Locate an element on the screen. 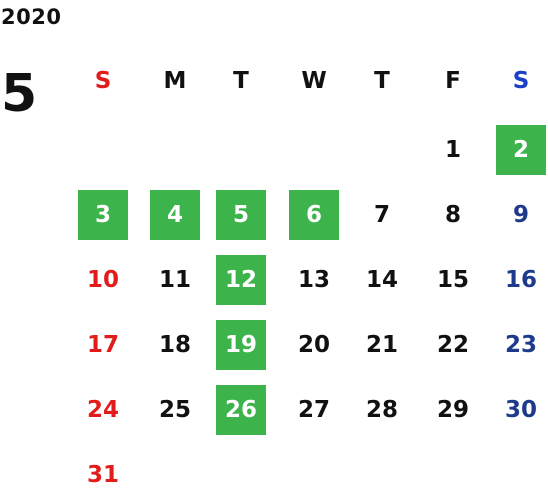 Image resolution: width=548 pixels, height=503 pixels. day-cell-6: 6 is located at coordinates (314, 215).